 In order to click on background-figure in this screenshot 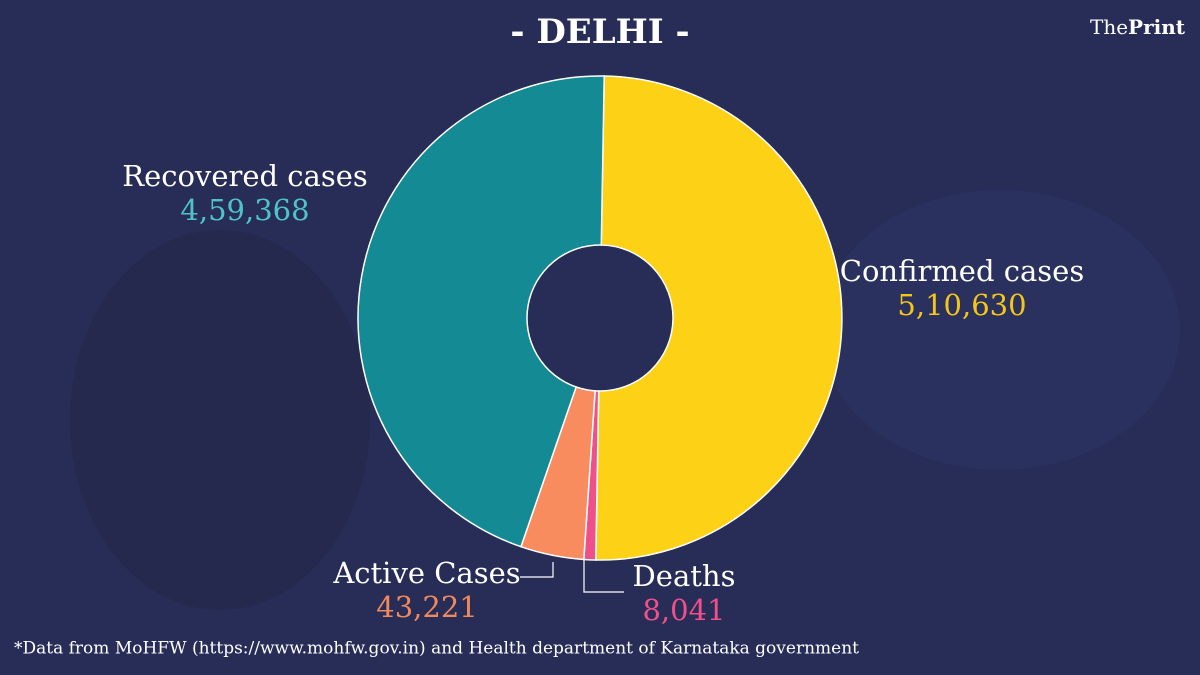, I will do `click(220, 420)`.